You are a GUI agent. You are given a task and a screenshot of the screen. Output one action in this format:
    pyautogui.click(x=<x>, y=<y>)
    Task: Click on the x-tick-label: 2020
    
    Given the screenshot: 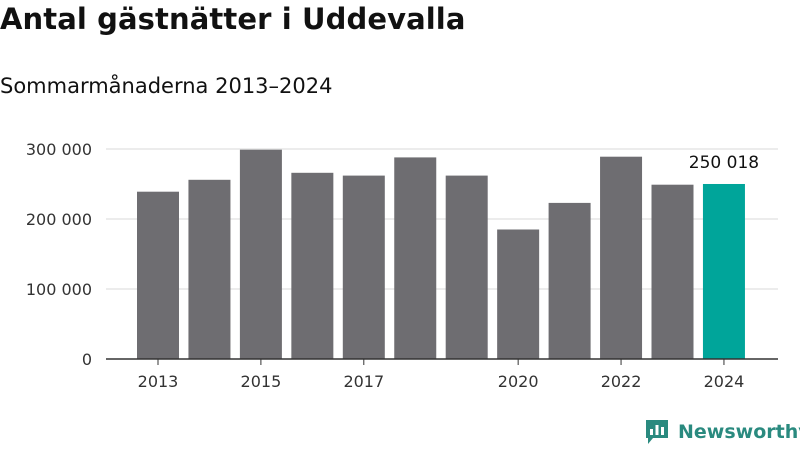 What is the action you would take?
    pyautogui.click(x=518, y=381)
    